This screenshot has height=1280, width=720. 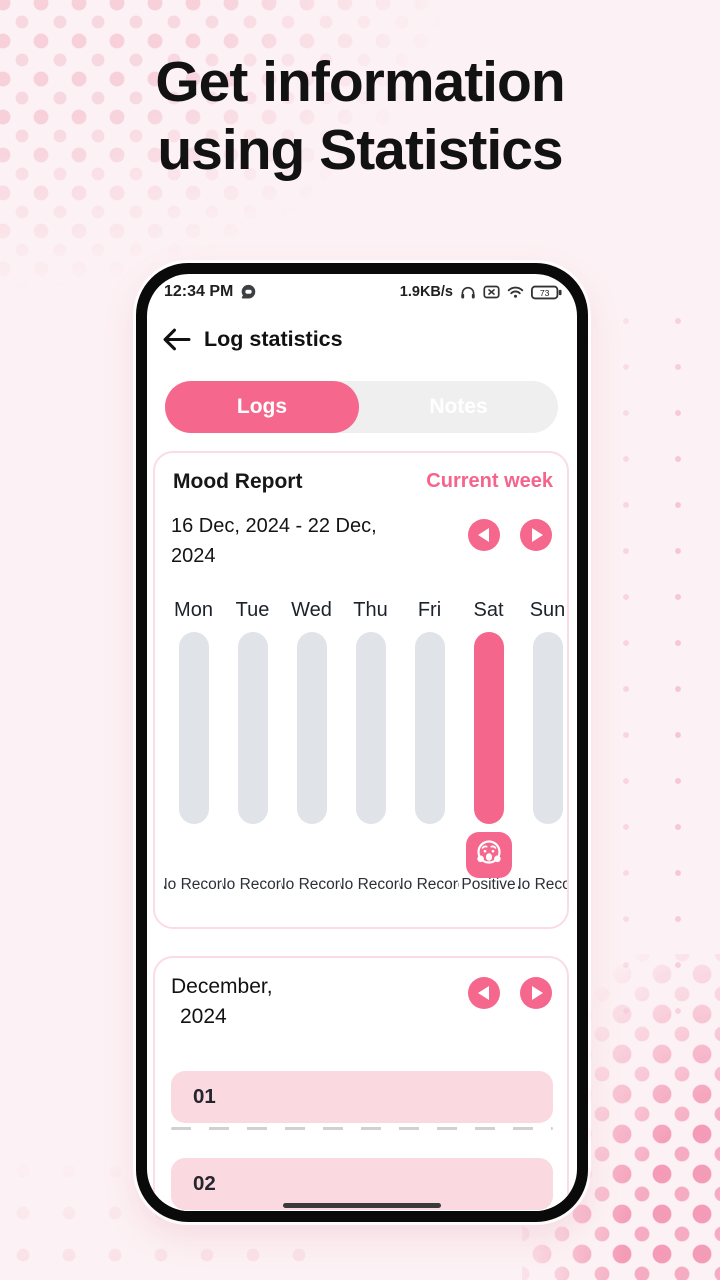 I want to click on day-label: Sat, so click(x=488, y=610).